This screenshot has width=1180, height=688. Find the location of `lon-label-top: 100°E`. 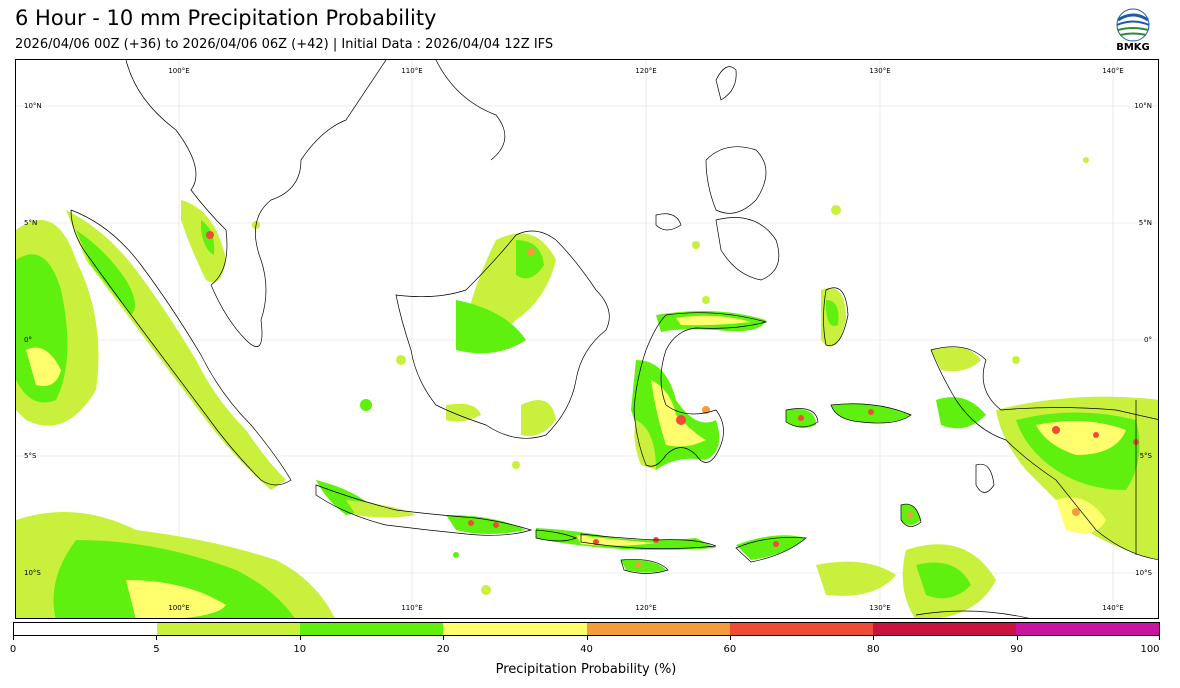

lon-label-top: 100°E is located at coordinates (178, 71).